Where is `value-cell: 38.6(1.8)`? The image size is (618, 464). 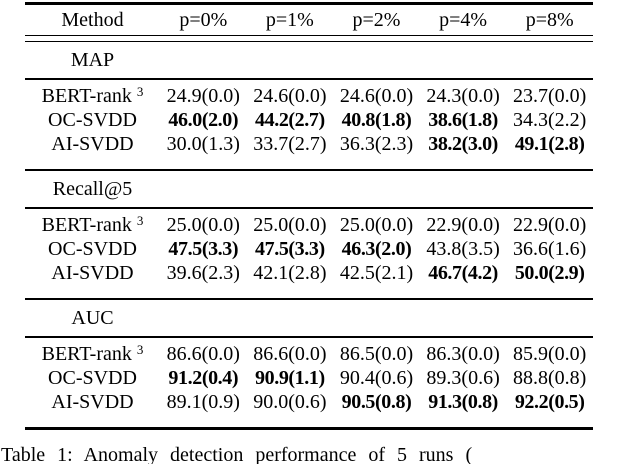
value-cell: 38.6(1.8) is located at coordinates (463, 119).